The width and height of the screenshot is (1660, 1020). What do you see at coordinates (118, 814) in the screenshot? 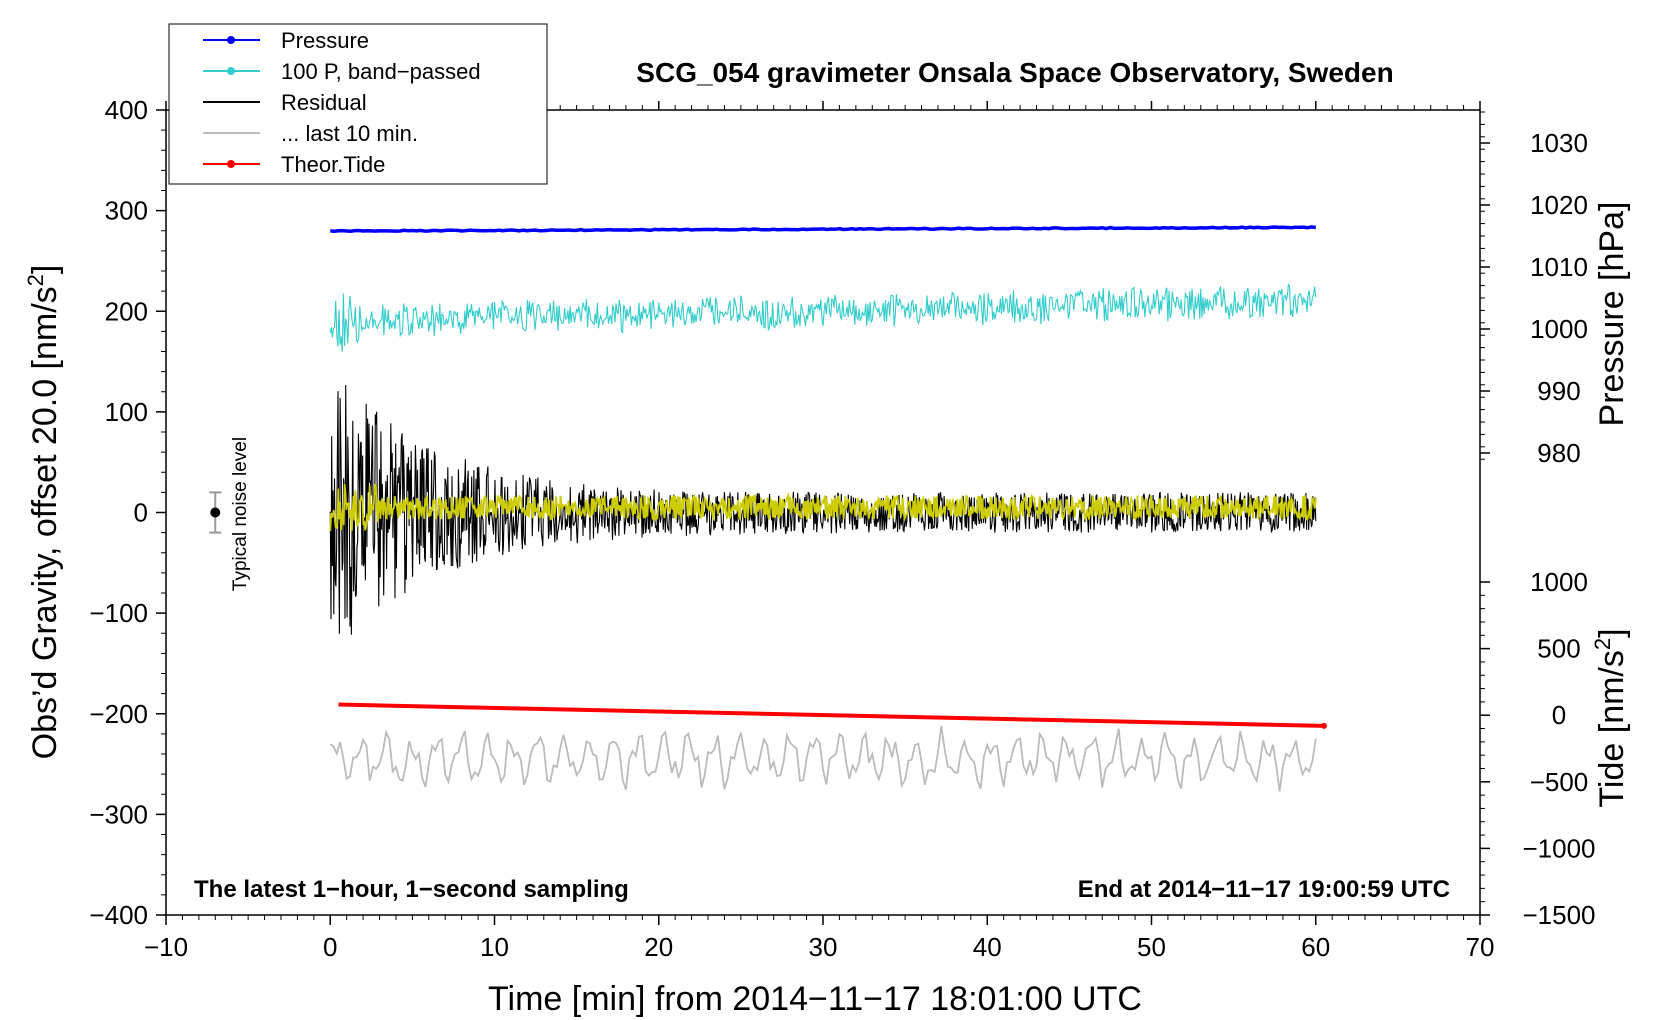
I see `y-tick-label-left: −300` at bounding box center [118, 814].